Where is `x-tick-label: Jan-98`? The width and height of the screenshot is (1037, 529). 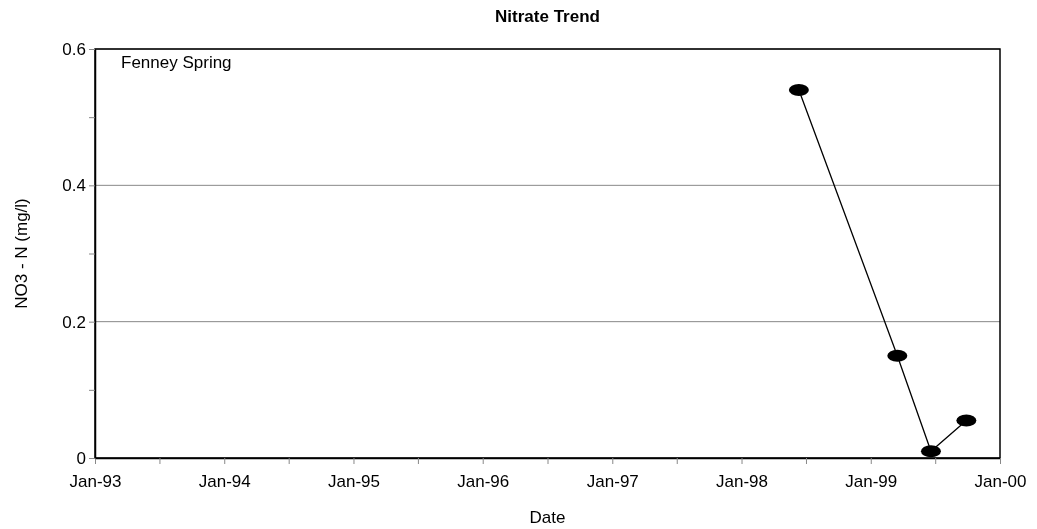 x-tick-label: Jan-98 is located at coordinates (742, 482).